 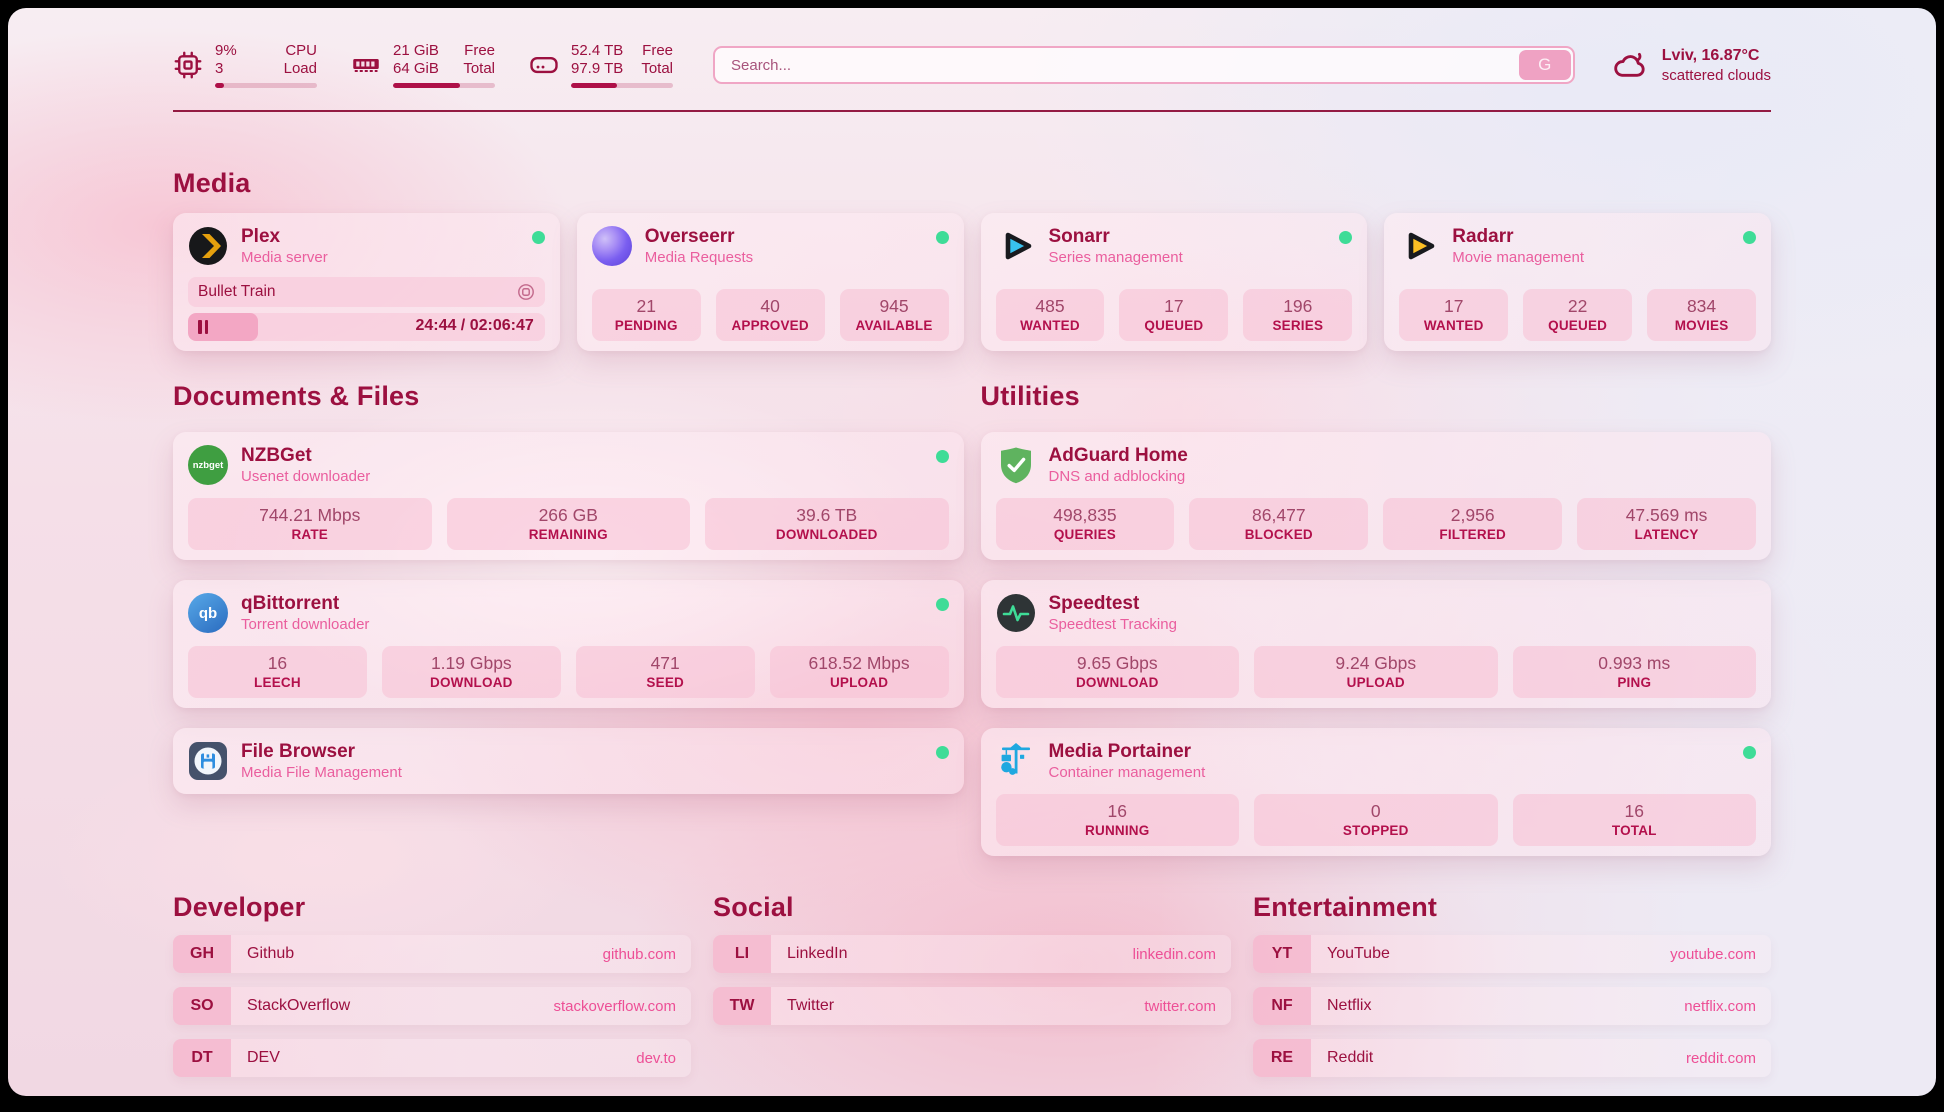 I want to click on bookmark-name: DEV, so click(x=263, y=1057).